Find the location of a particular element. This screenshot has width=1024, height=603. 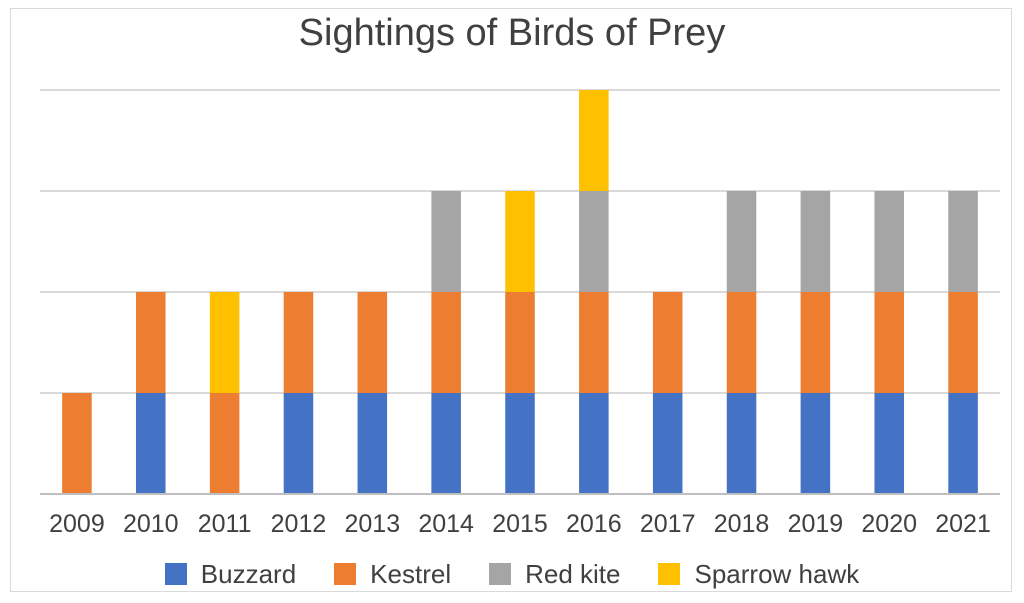

bar-red-kite-2019 is located at coordinates (815, 241).